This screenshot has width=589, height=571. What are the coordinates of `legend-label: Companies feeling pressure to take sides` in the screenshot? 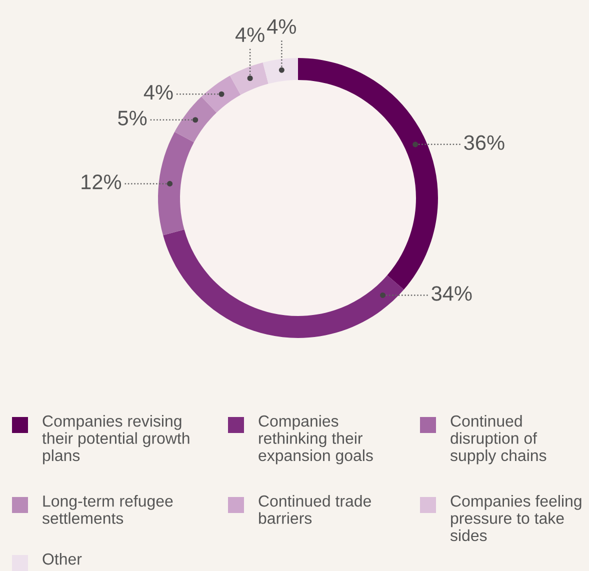 It's located at (516, 518).